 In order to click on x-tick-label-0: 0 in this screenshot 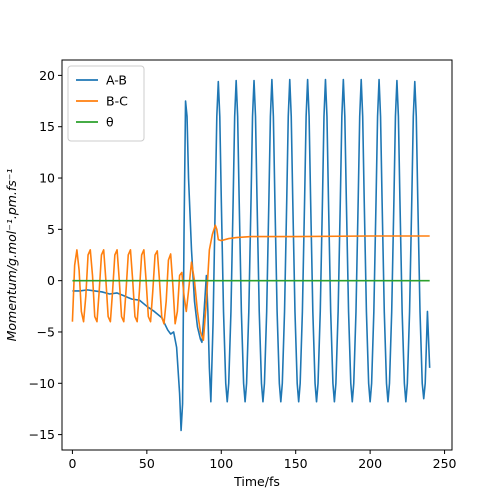, I will do `click(72, 463)`.